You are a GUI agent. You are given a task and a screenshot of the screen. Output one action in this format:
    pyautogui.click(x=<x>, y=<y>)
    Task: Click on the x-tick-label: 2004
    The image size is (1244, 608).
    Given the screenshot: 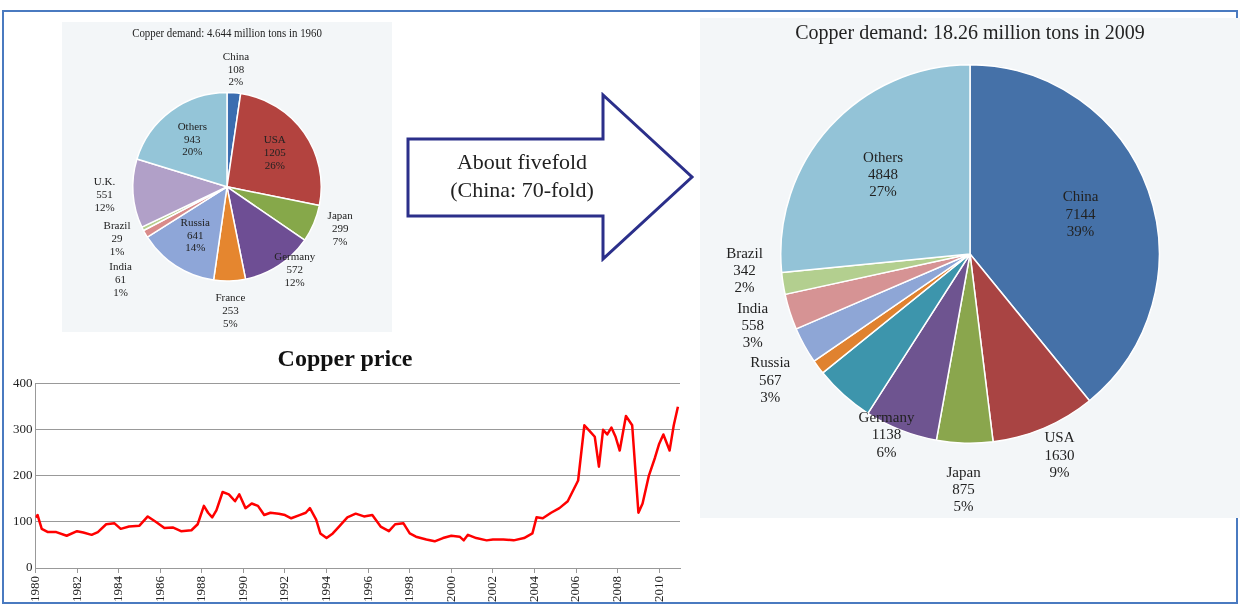 What is the action you would take?
    pyautogui.click(x=533, y=588)
    